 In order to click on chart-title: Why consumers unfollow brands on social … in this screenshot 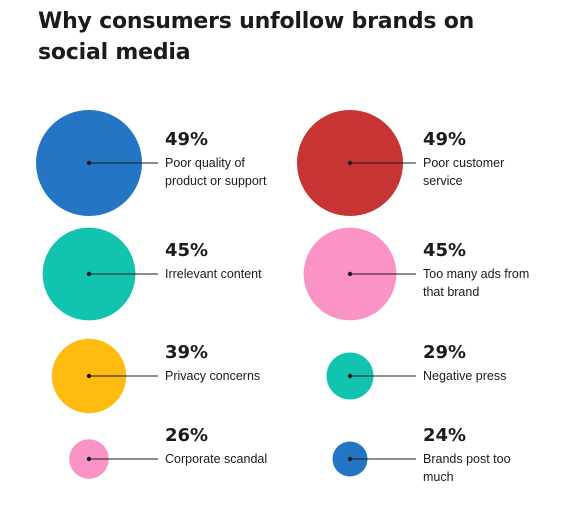, I will do `click(256, 37)`.